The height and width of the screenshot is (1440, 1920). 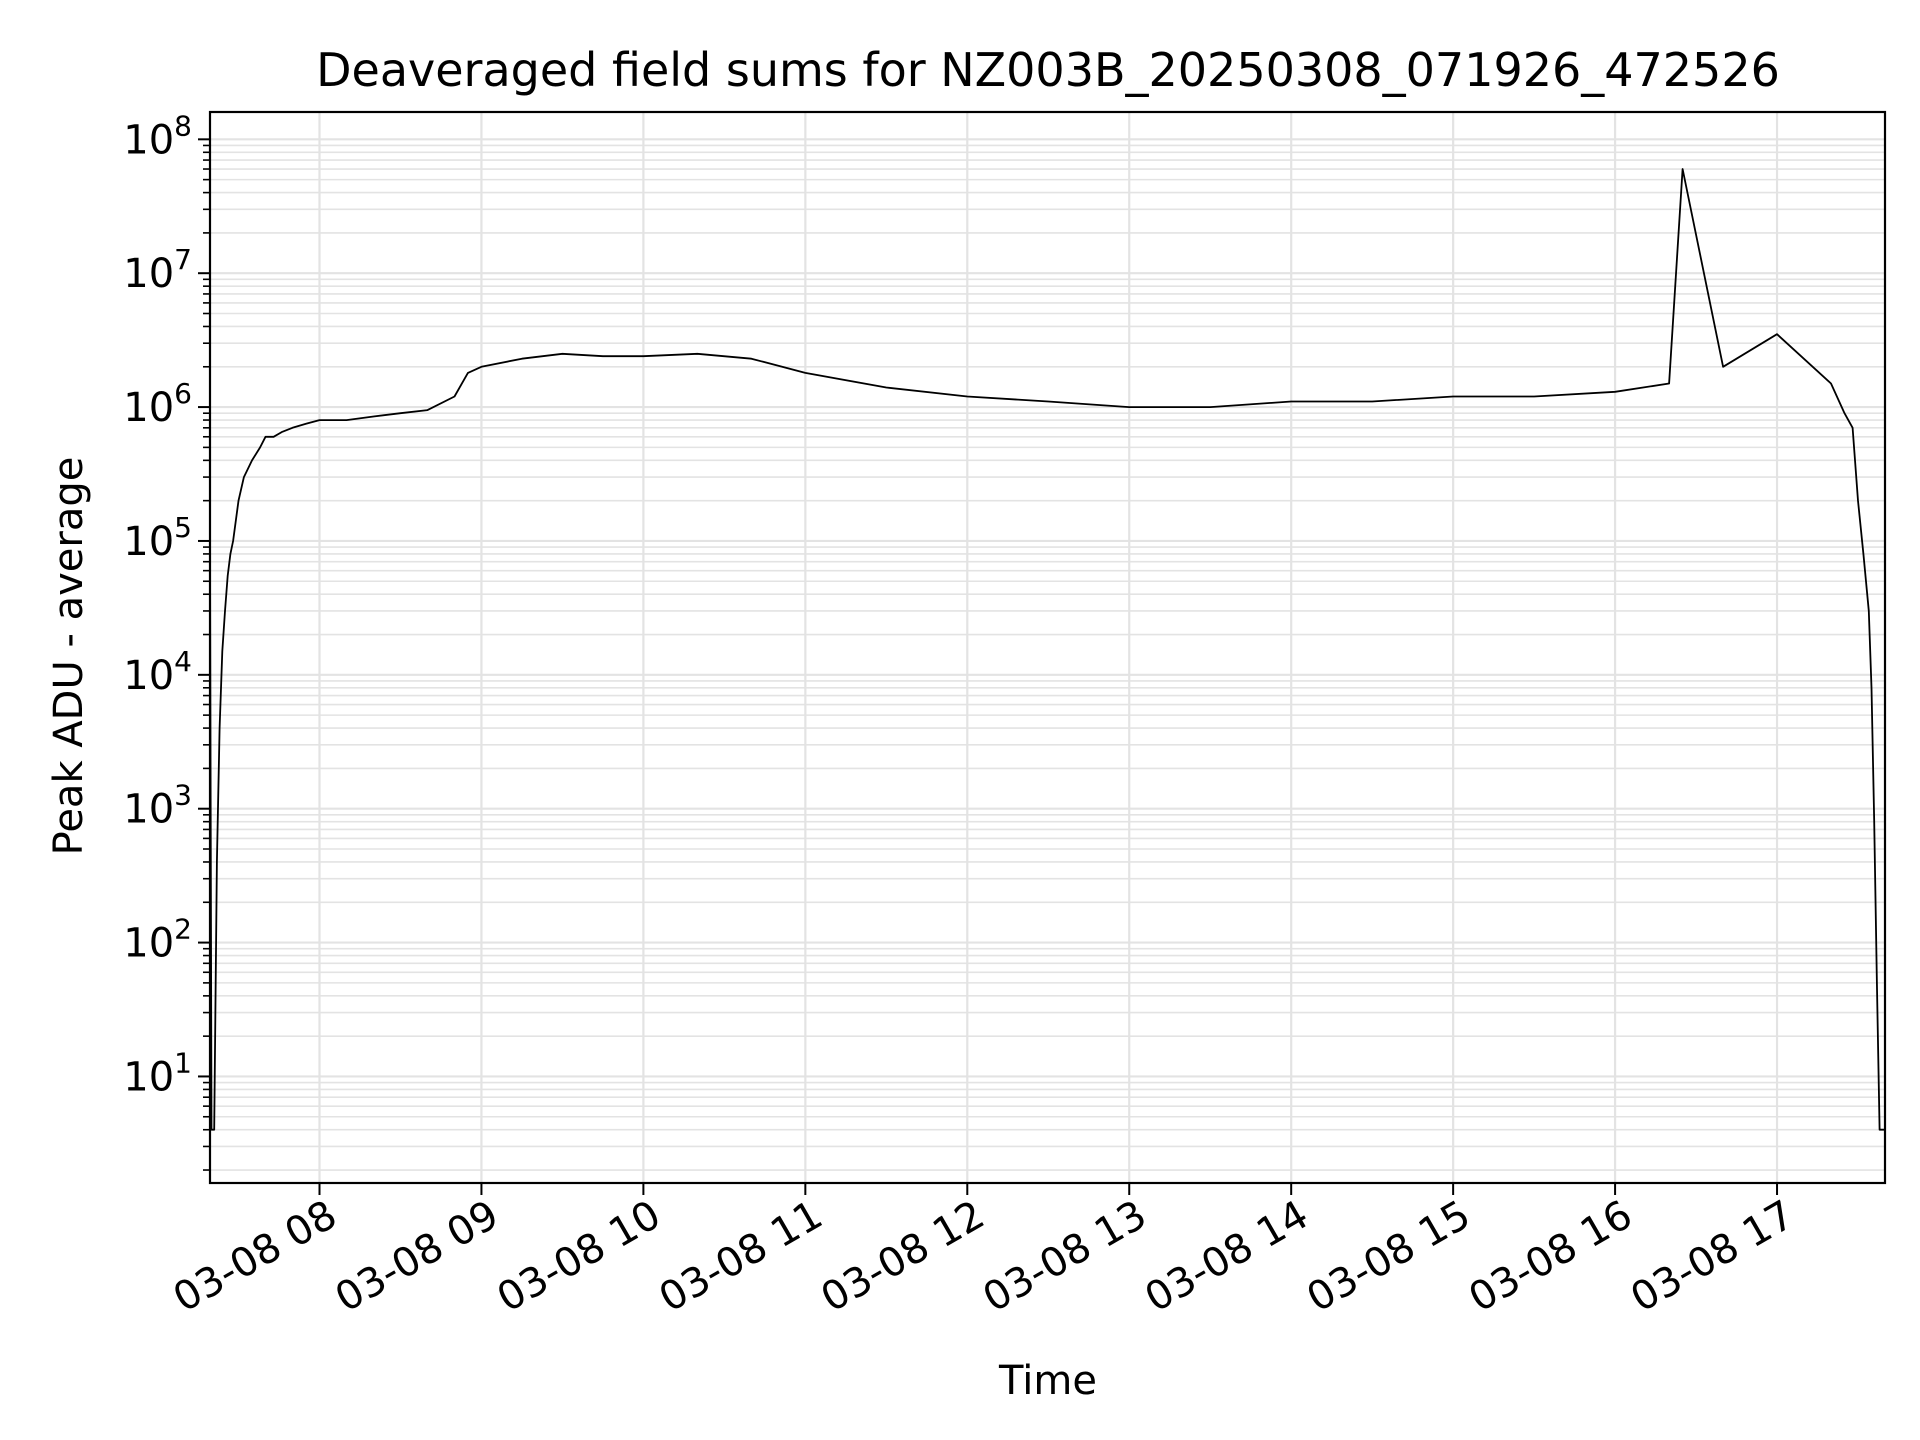 I want to click on x-tick-label: 03-08 14, so click(x=1226, y=1257).